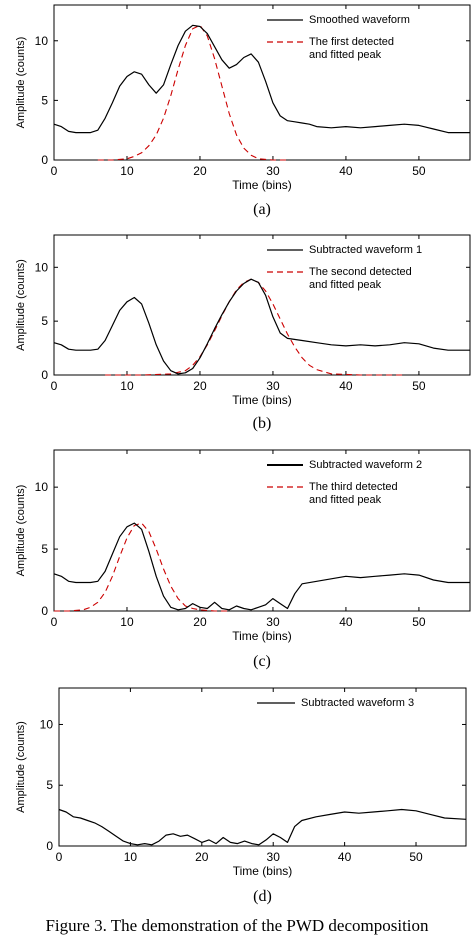 The height and width of the screenshot is (941, 474). What do you see at coordinates (360, 272) in the screenshot?
I see `legend-entry-text: The second detected` at bounding box center [360, 272].